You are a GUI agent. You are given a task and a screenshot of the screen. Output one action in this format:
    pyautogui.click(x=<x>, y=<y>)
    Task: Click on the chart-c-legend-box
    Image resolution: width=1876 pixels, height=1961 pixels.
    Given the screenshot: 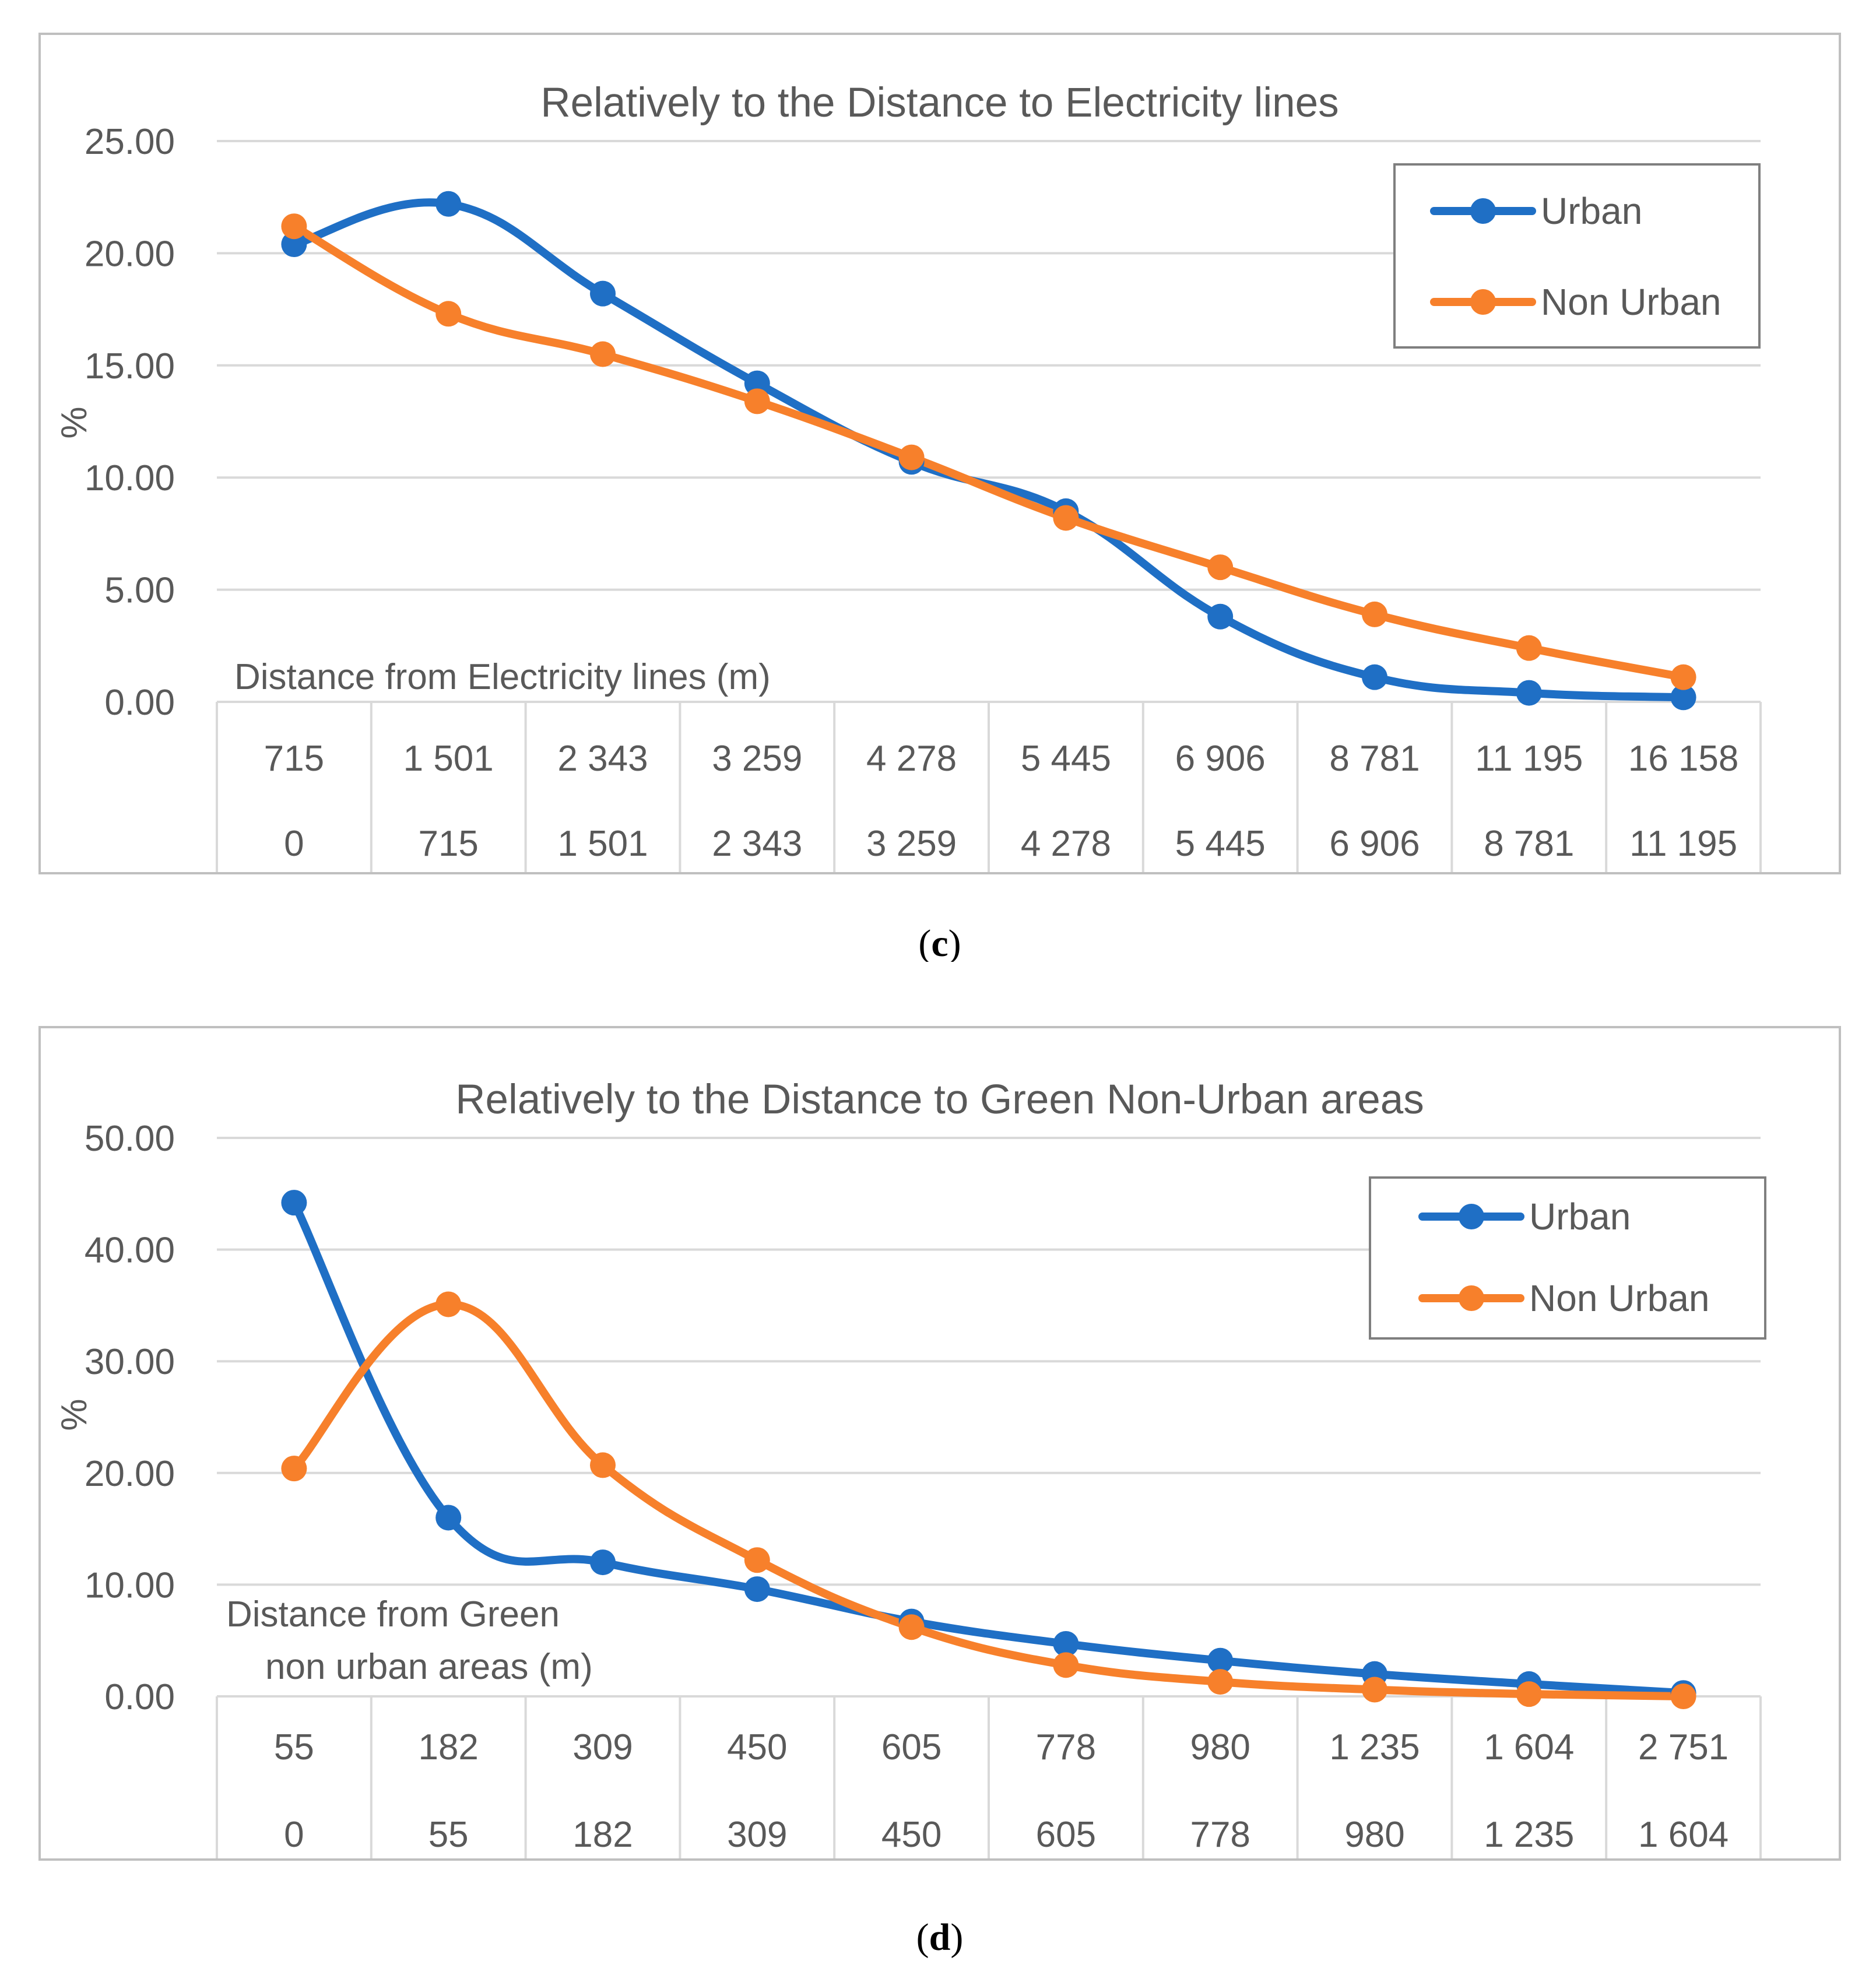 What is the action you would take?
    pyautogui.click(x=1577, y=256)
    